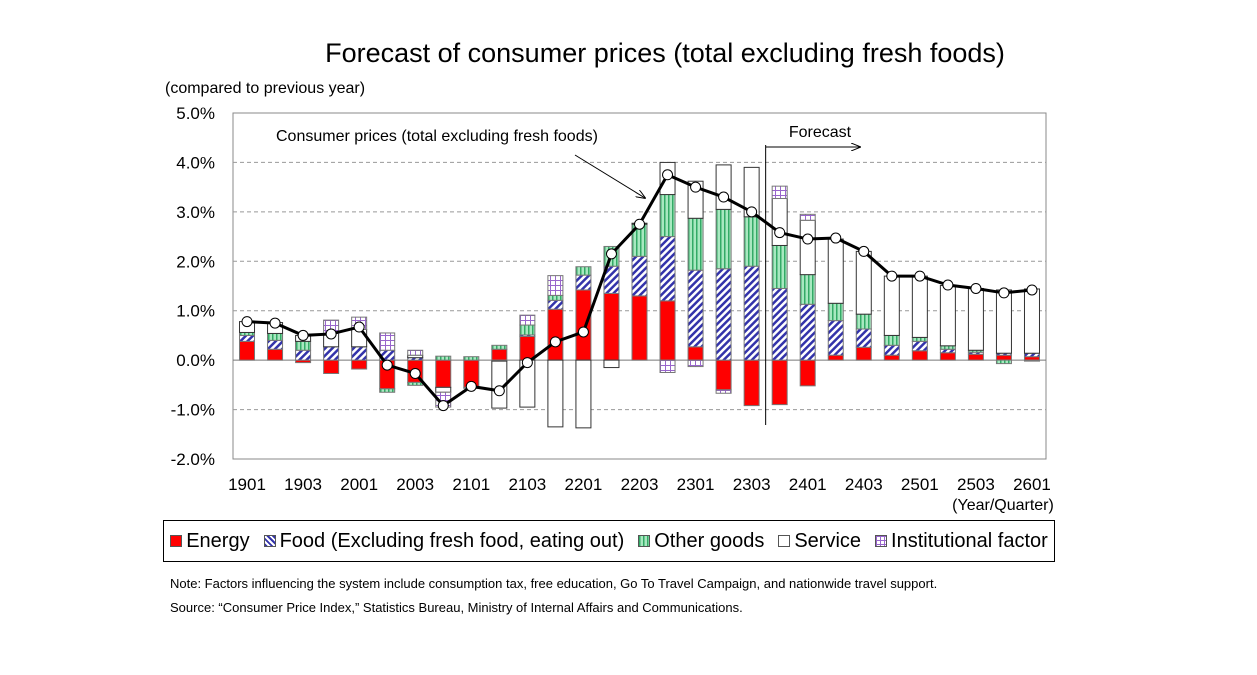  What do you see at coordinates (1003, 505) in the screenshot?
I see `x-axis-label: (Year/Quarter)` at bounding box center [1003, 505].